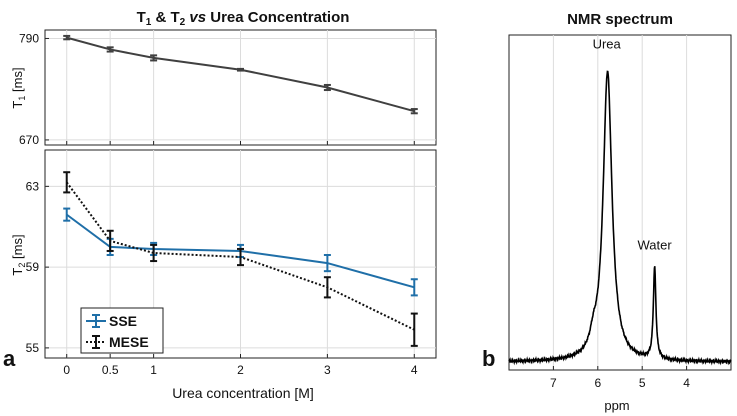  Describe the element at coordinates (414, 370) in the screenshot. I see `t2-xtick-label: 4` at that location.